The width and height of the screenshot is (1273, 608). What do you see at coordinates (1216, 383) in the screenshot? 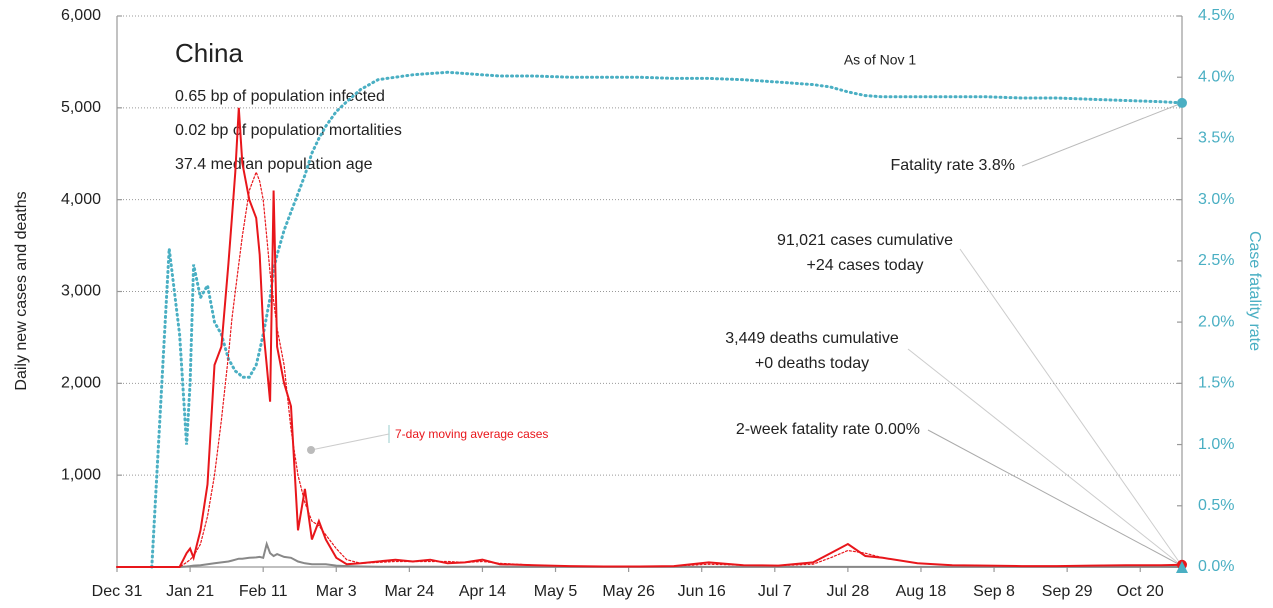
I see `y2-tick-label: 1.5%` at bounding box center [1216, 383].